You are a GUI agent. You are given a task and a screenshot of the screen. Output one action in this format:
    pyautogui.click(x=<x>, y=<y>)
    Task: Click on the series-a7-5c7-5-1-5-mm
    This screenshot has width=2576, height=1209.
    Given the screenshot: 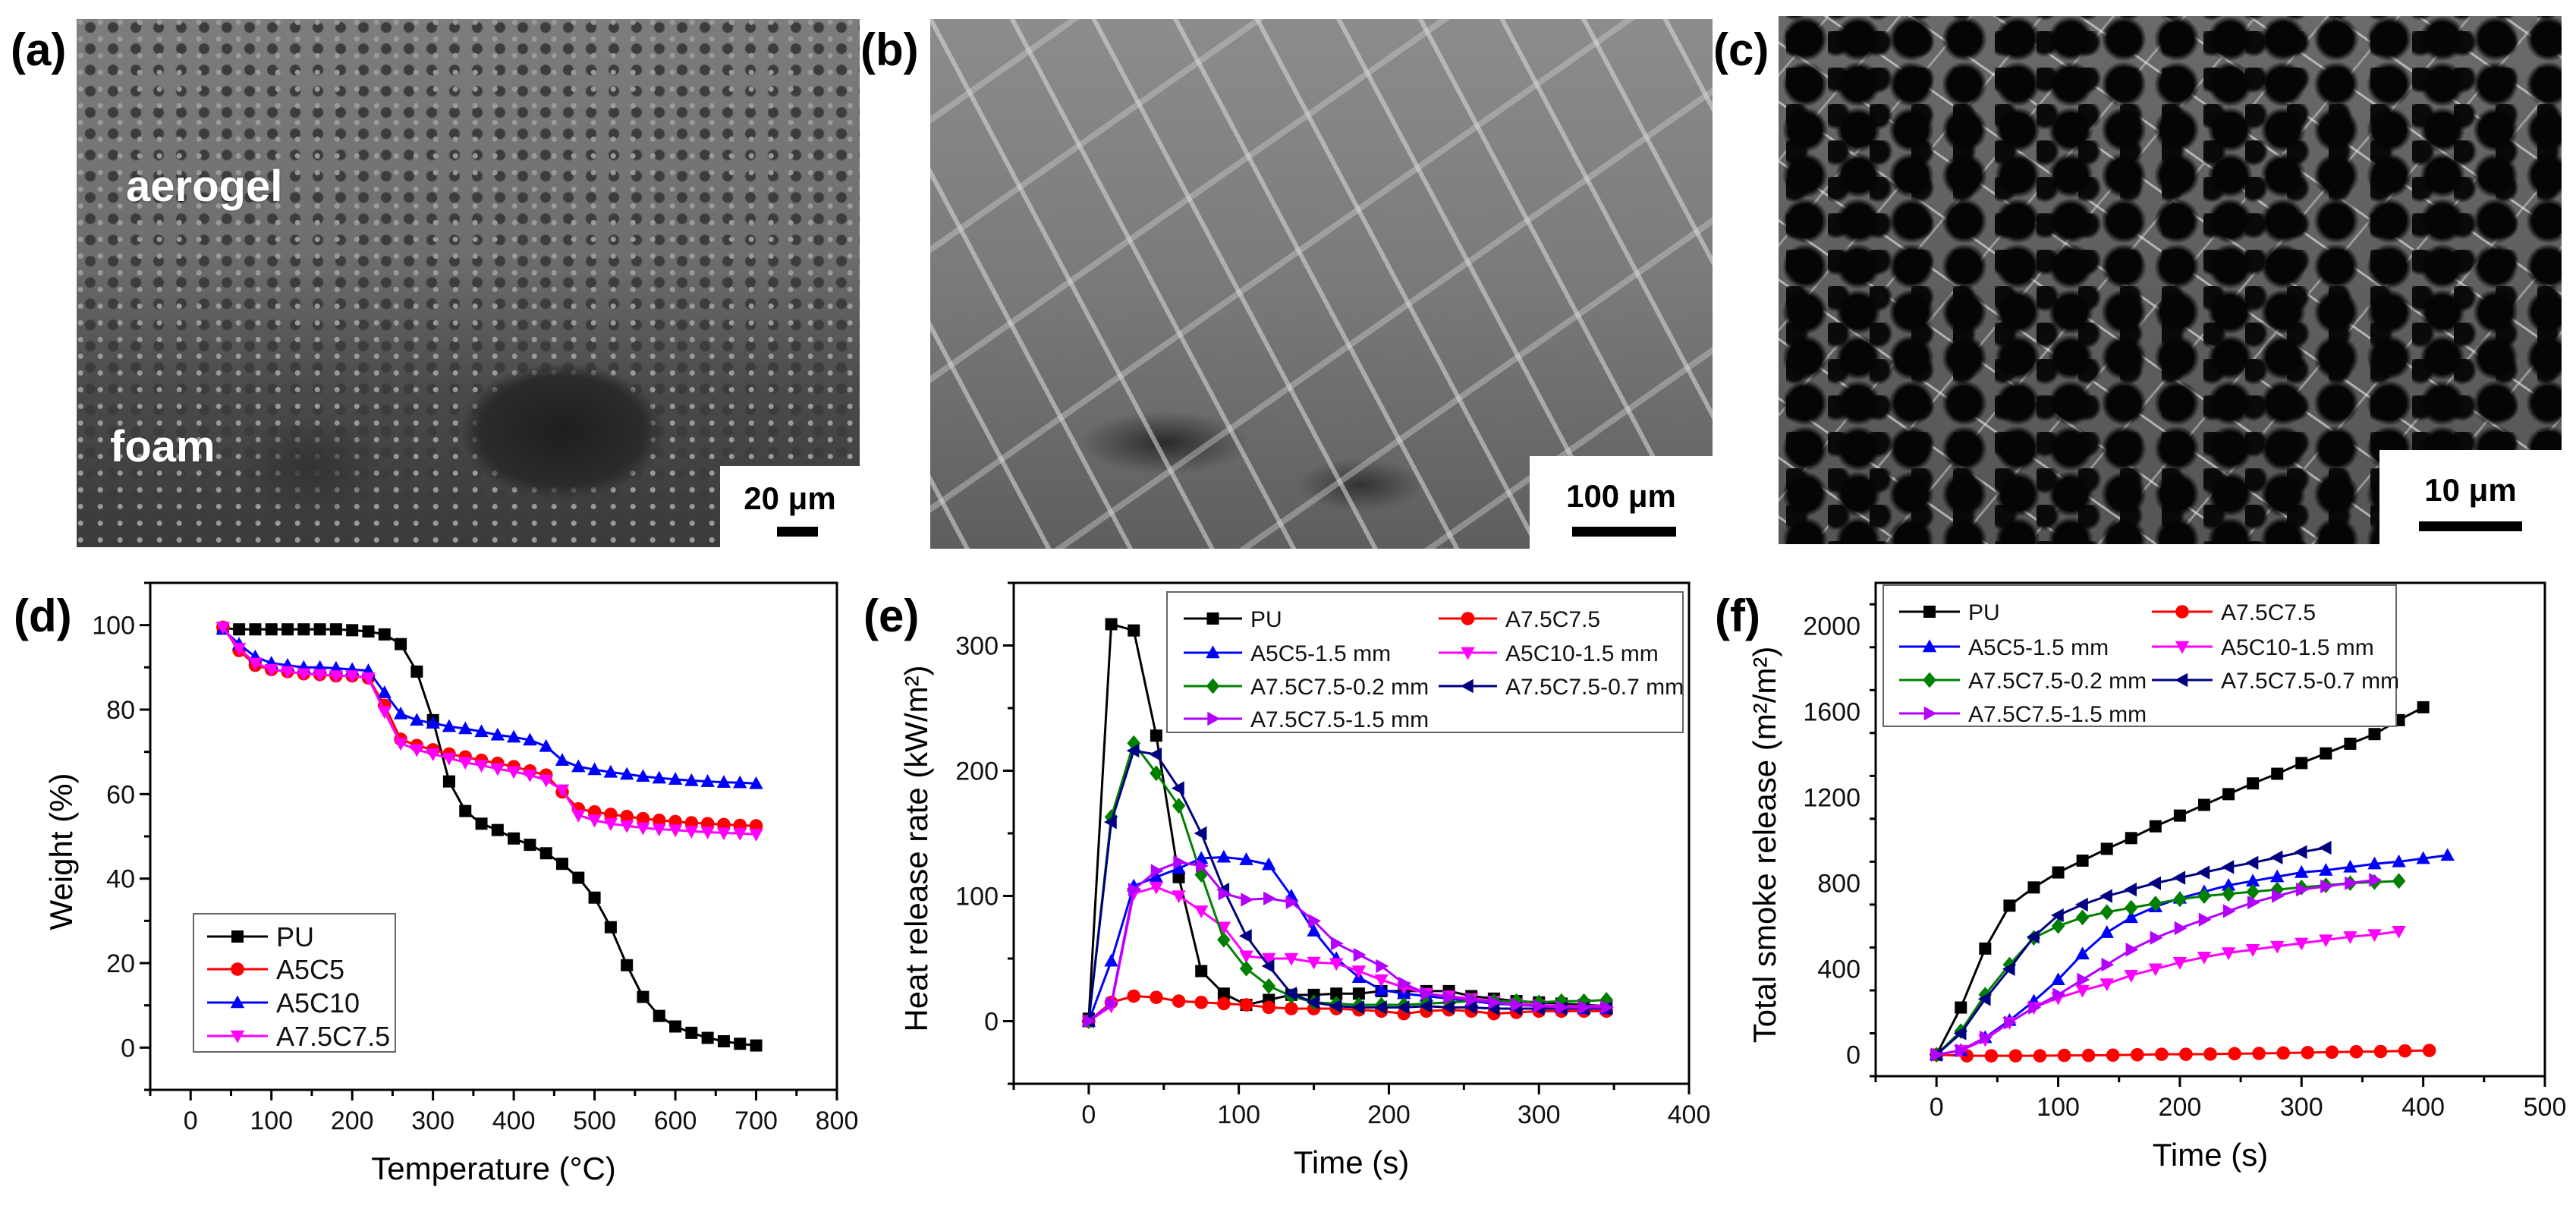 What is the action you would take?
    pyautogui.click(x=1348, y=941)
    